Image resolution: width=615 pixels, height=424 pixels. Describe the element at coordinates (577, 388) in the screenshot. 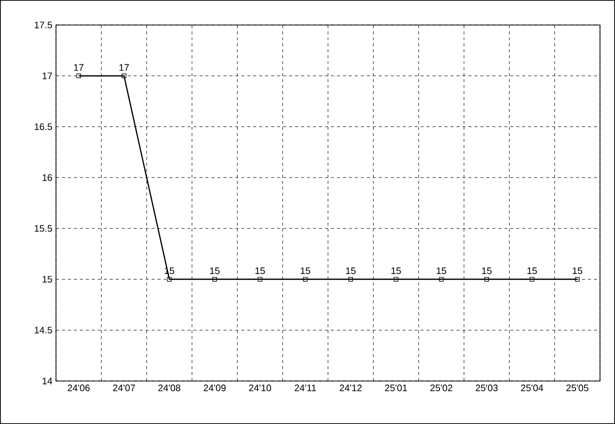

I see `x-tick-label: 25'05` at that location.